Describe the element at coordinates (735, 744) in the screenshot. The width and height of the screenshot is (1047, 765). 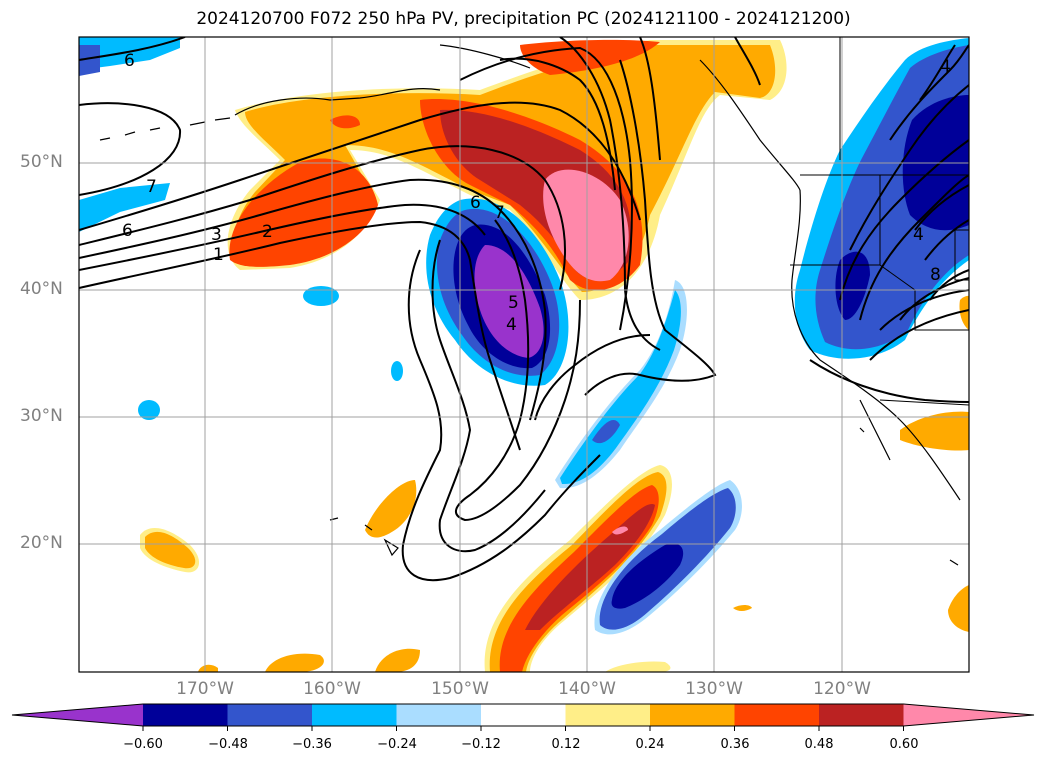
I see `colorbar-tick-label: 0.36` at that location.